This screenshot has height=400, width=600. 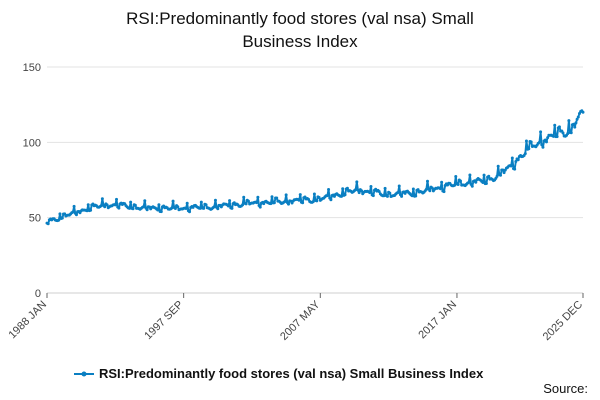 I want to click on y-tick-label-150: 150, so click(x=32, y=68).